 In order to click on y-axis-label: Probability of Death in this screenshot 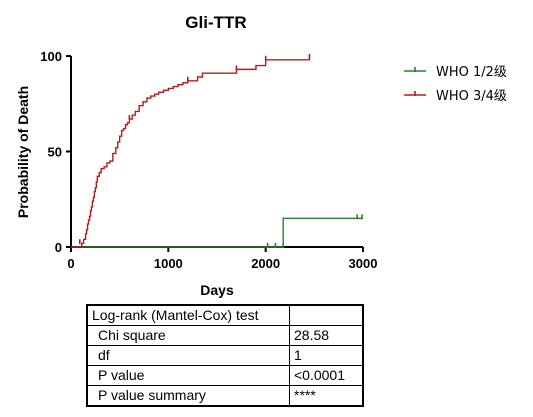, I will do `click(23, 152)`.